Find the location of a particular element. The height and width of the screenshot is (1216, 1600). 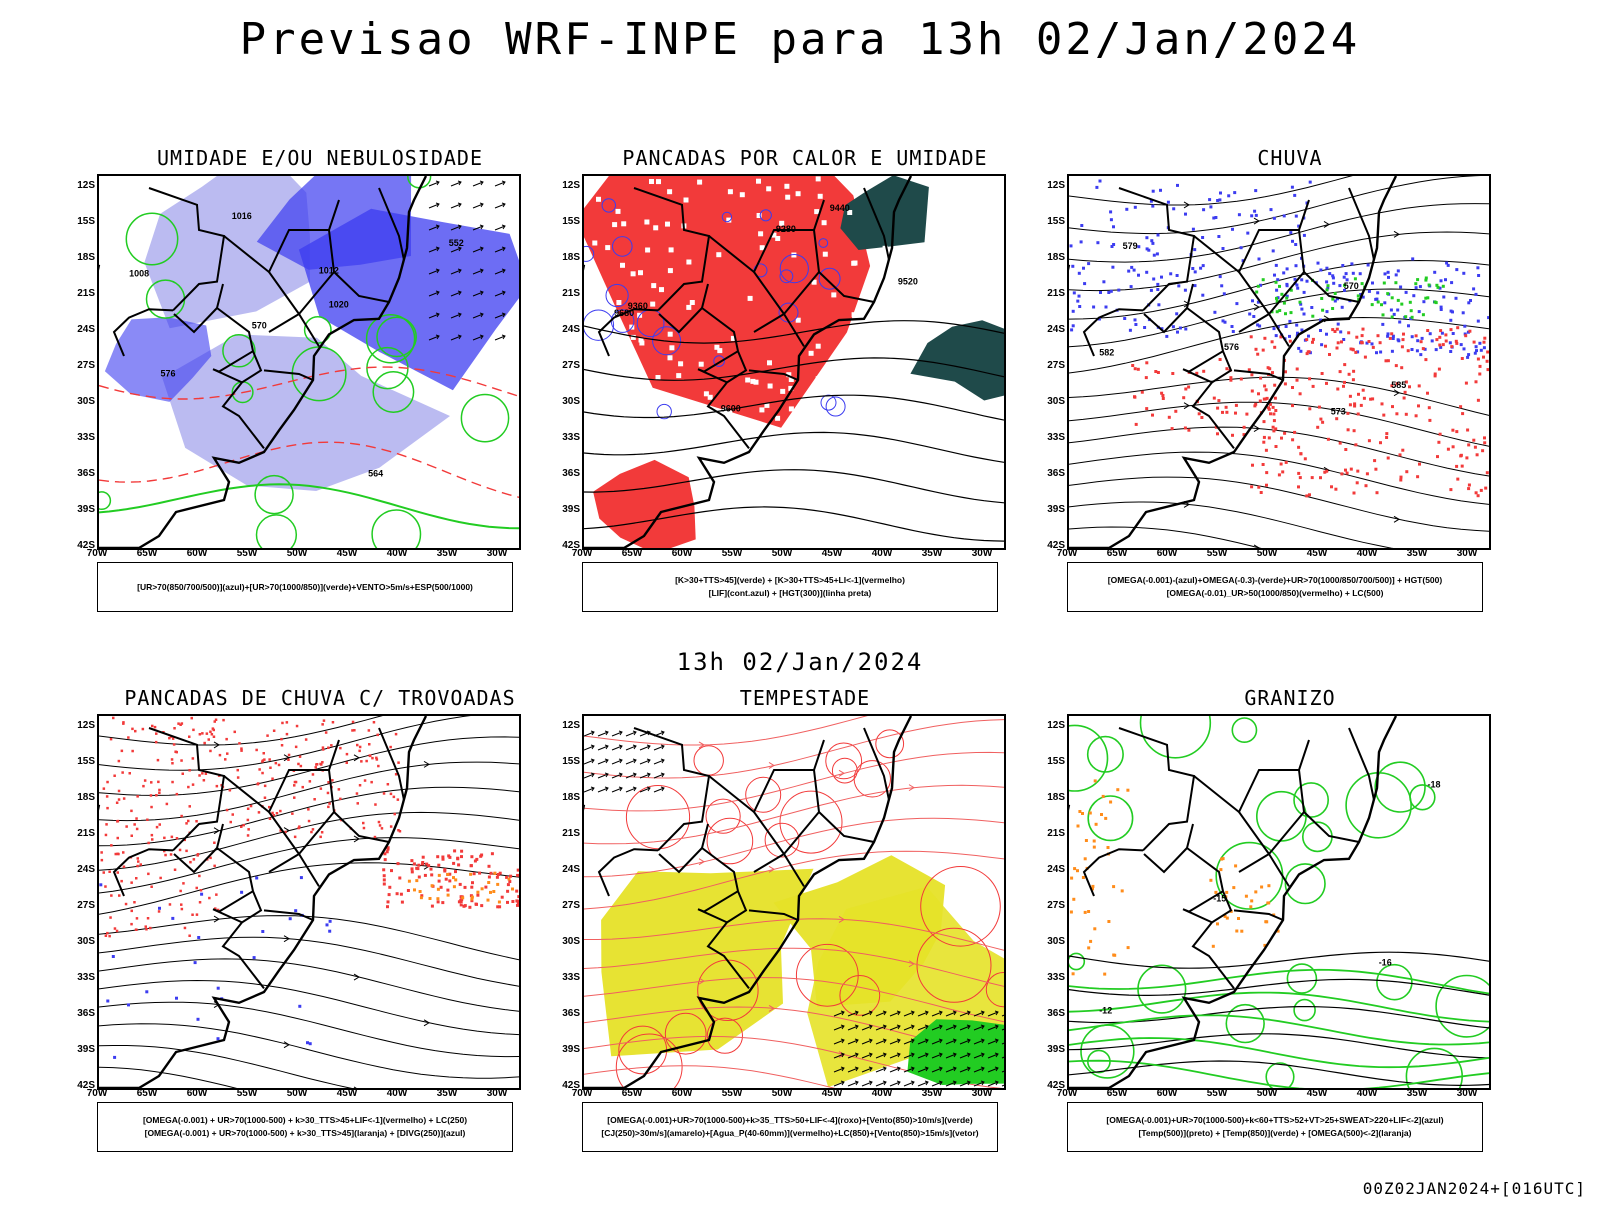

map-svg is located at coordinates (794, 902).